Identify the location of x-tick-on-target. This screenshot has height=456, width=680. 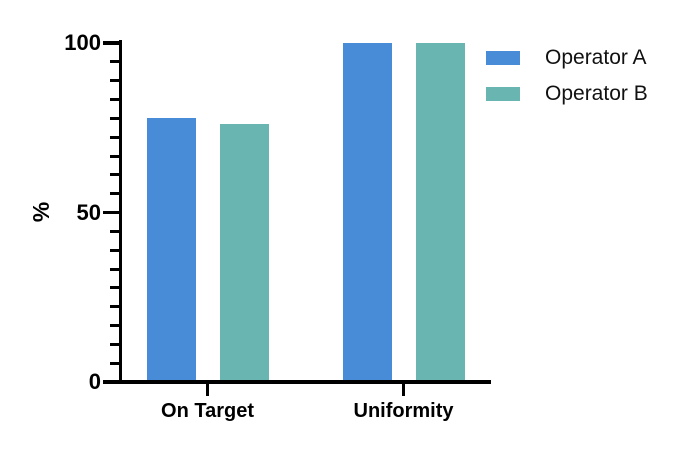
(207, 389).